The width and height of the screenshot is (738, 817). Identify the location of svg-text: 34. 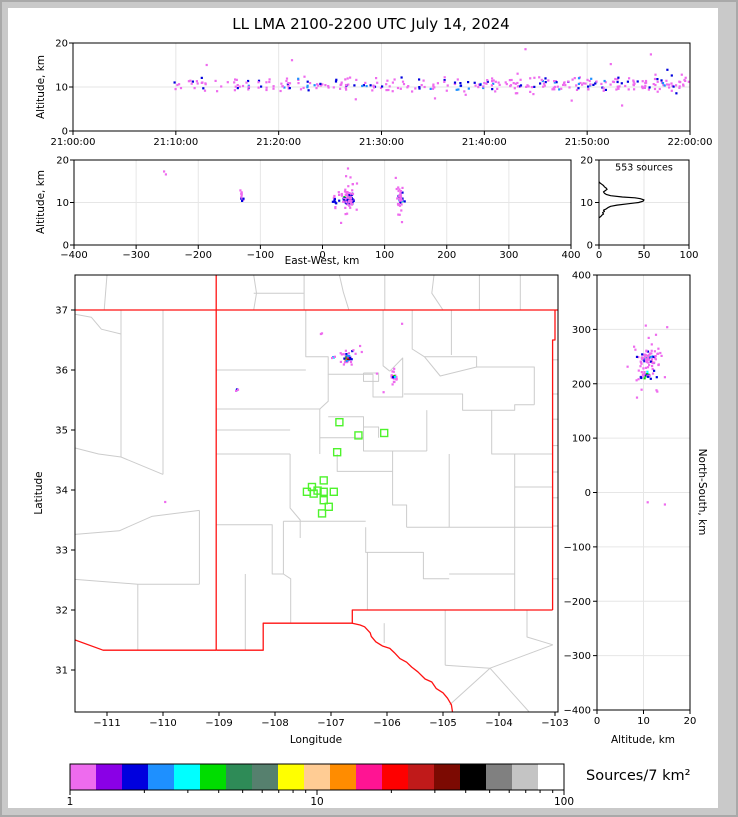
(61, 491).